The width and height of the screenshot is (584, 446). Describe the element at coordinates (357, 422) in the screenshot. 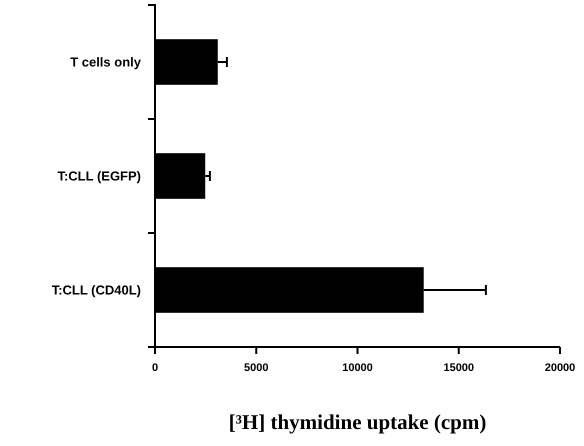

I see `x-axis-title: [³H] thymidine uptake (cpm)` at that location.